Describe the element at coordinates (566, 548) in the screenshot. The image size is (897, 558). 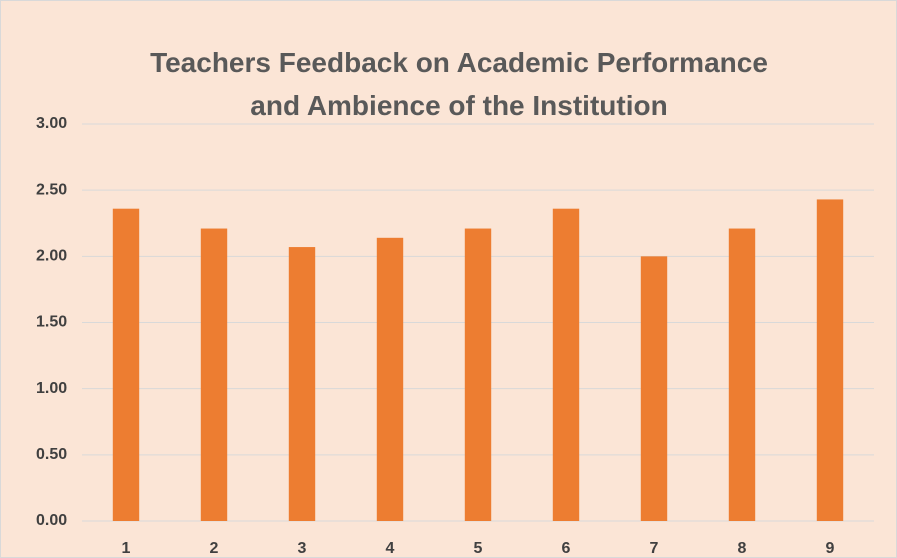
I see `x-tick-label: 6` at that location.